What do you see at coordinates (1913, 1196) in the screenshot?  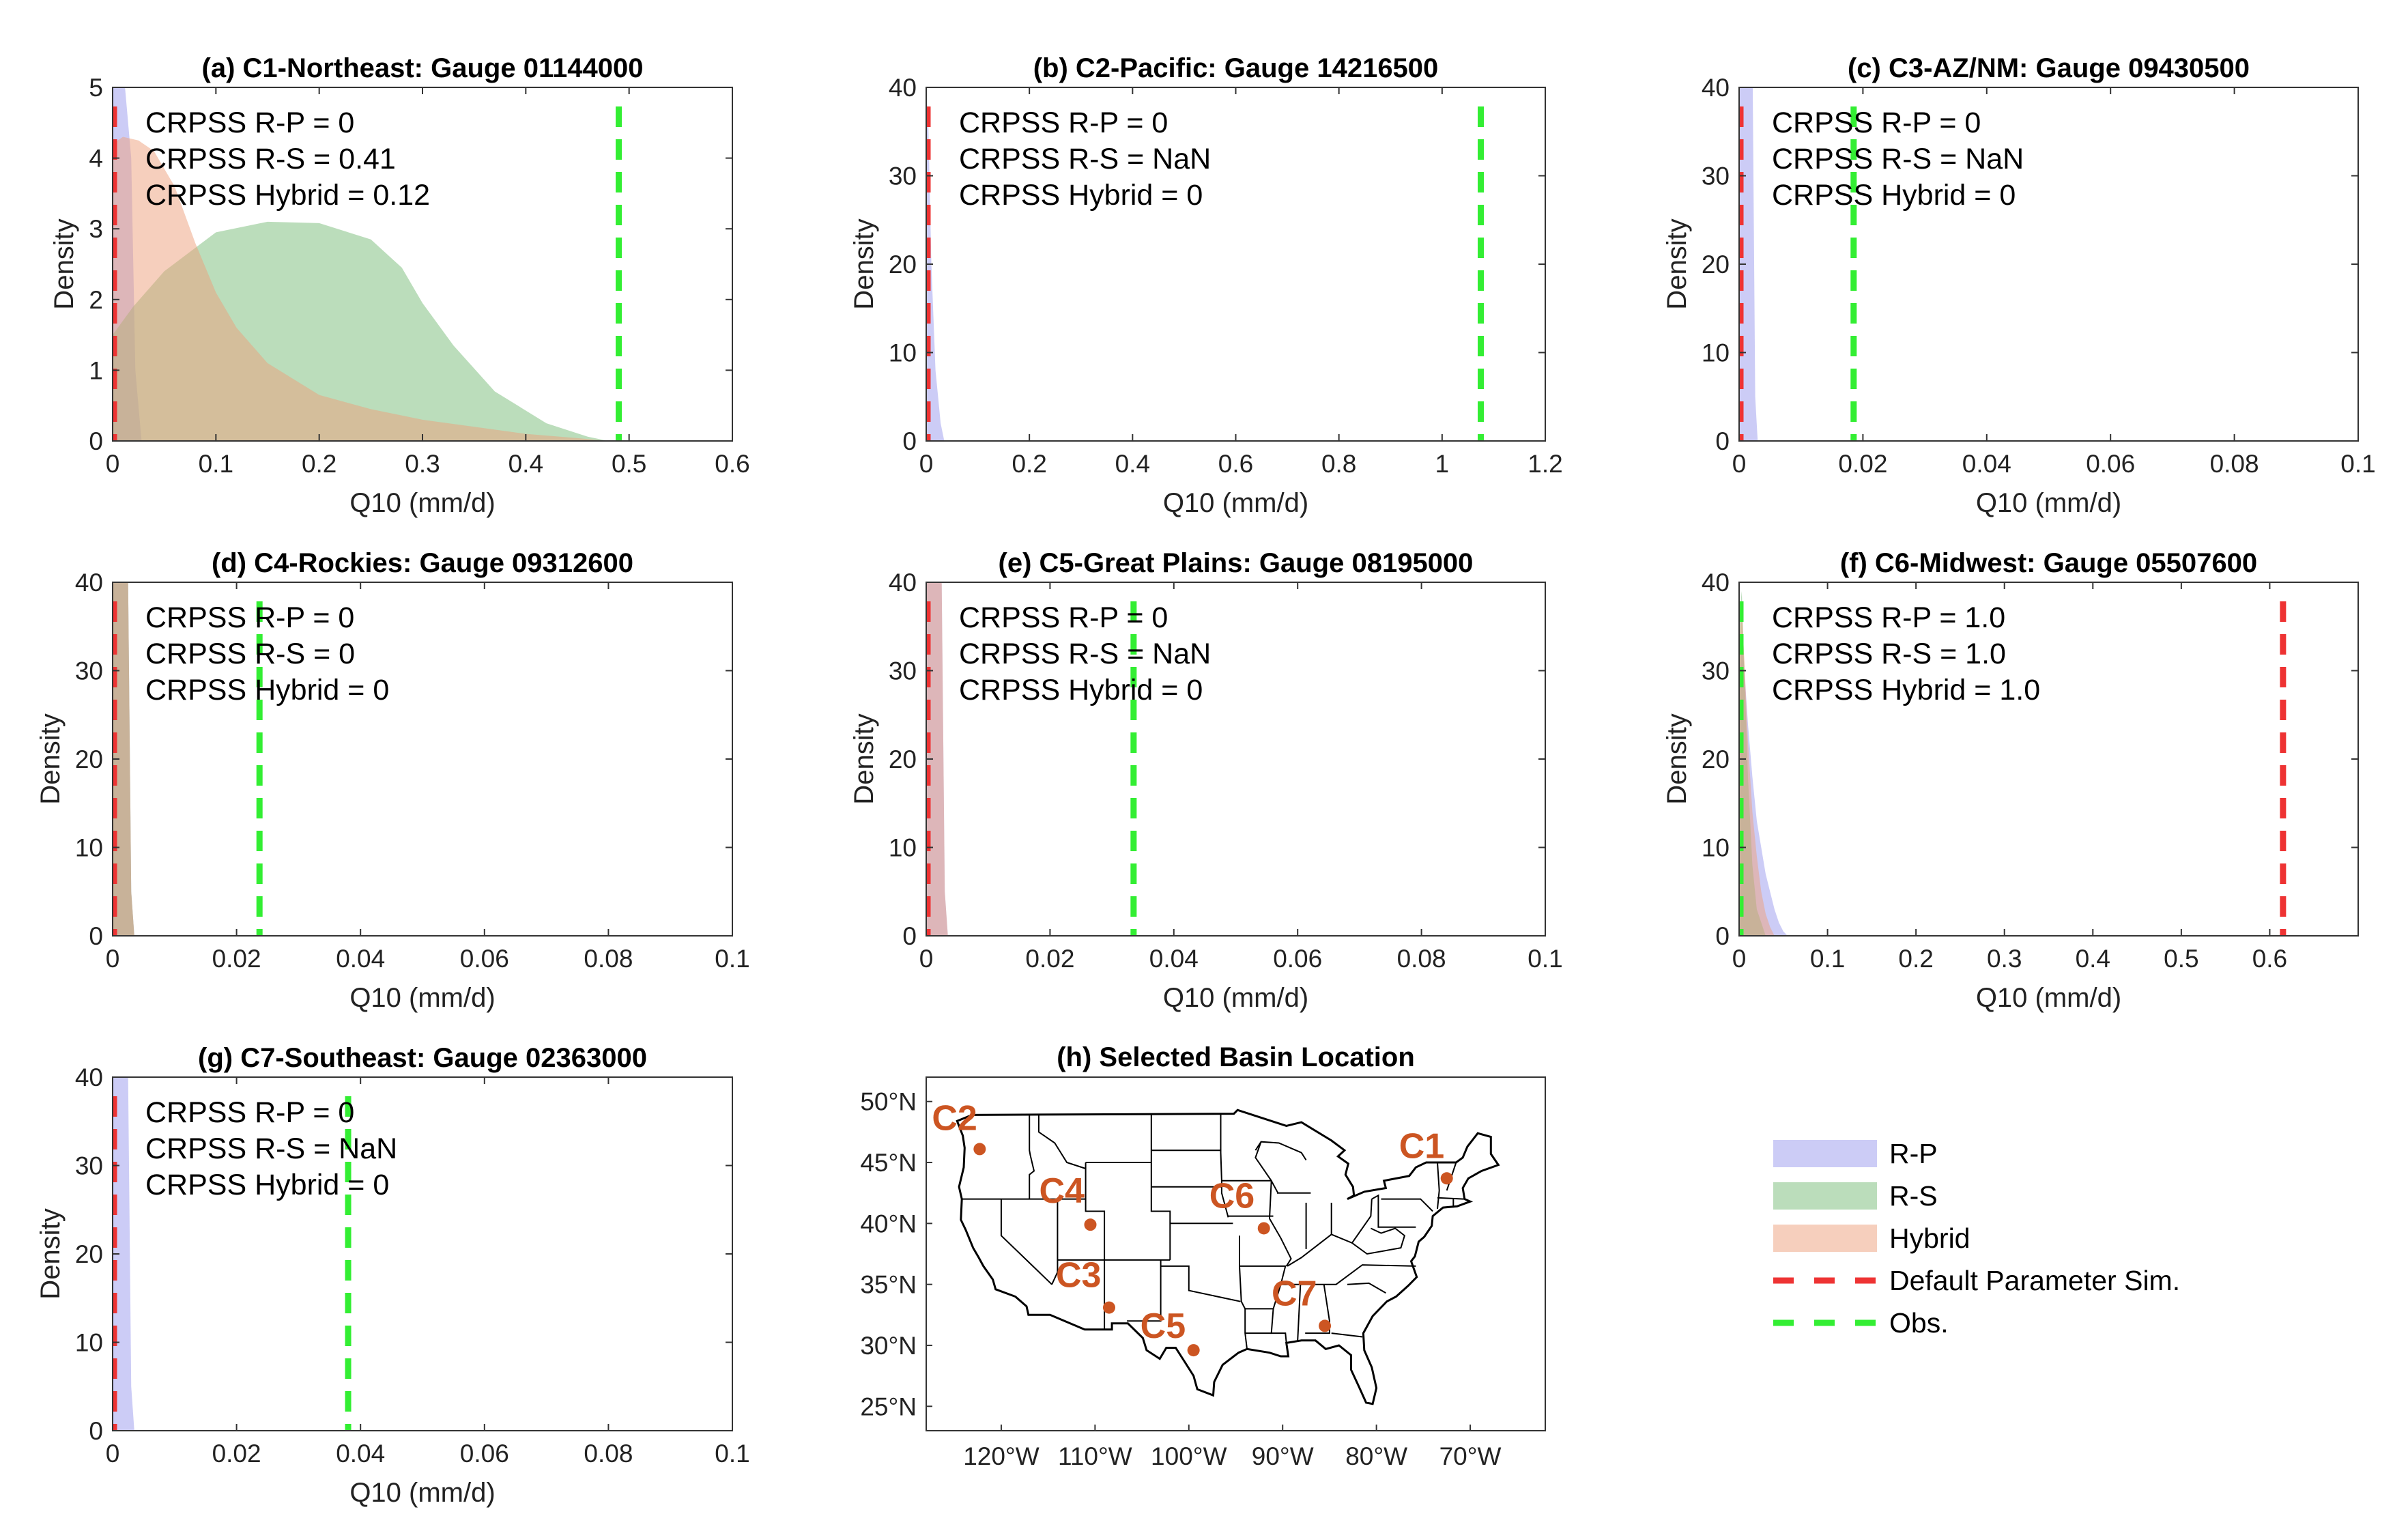 I see `legend-label: R-S` at bounding box center [1913, 1196].